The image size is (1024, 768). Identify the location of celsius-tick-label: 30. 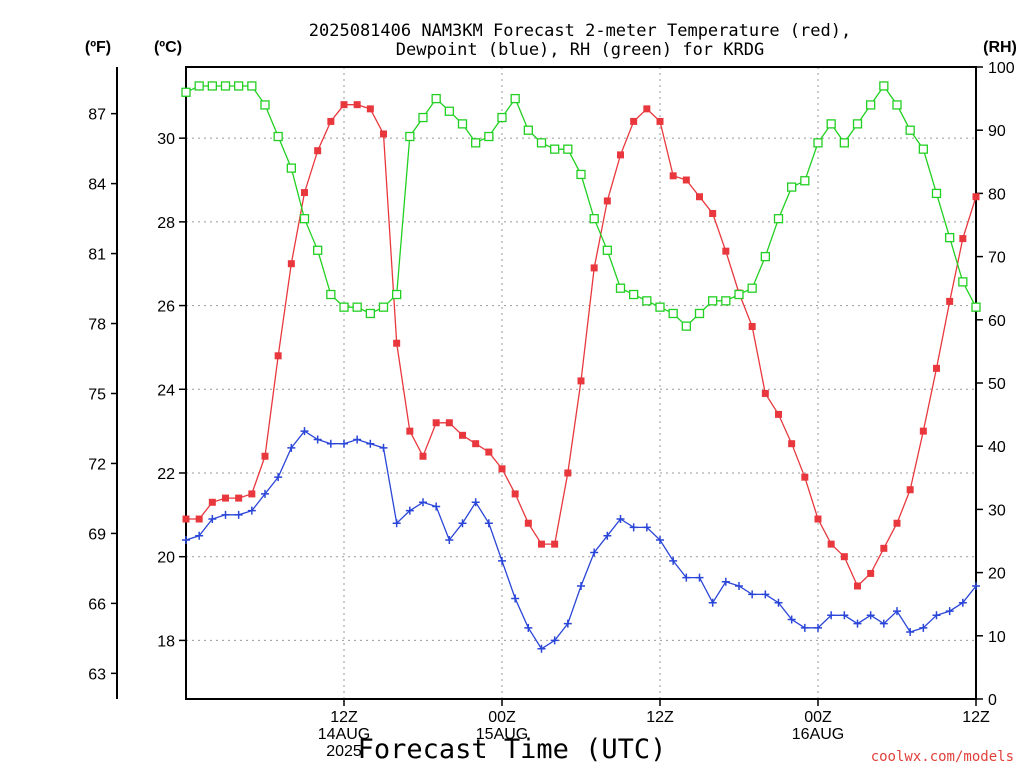
(166, 139).